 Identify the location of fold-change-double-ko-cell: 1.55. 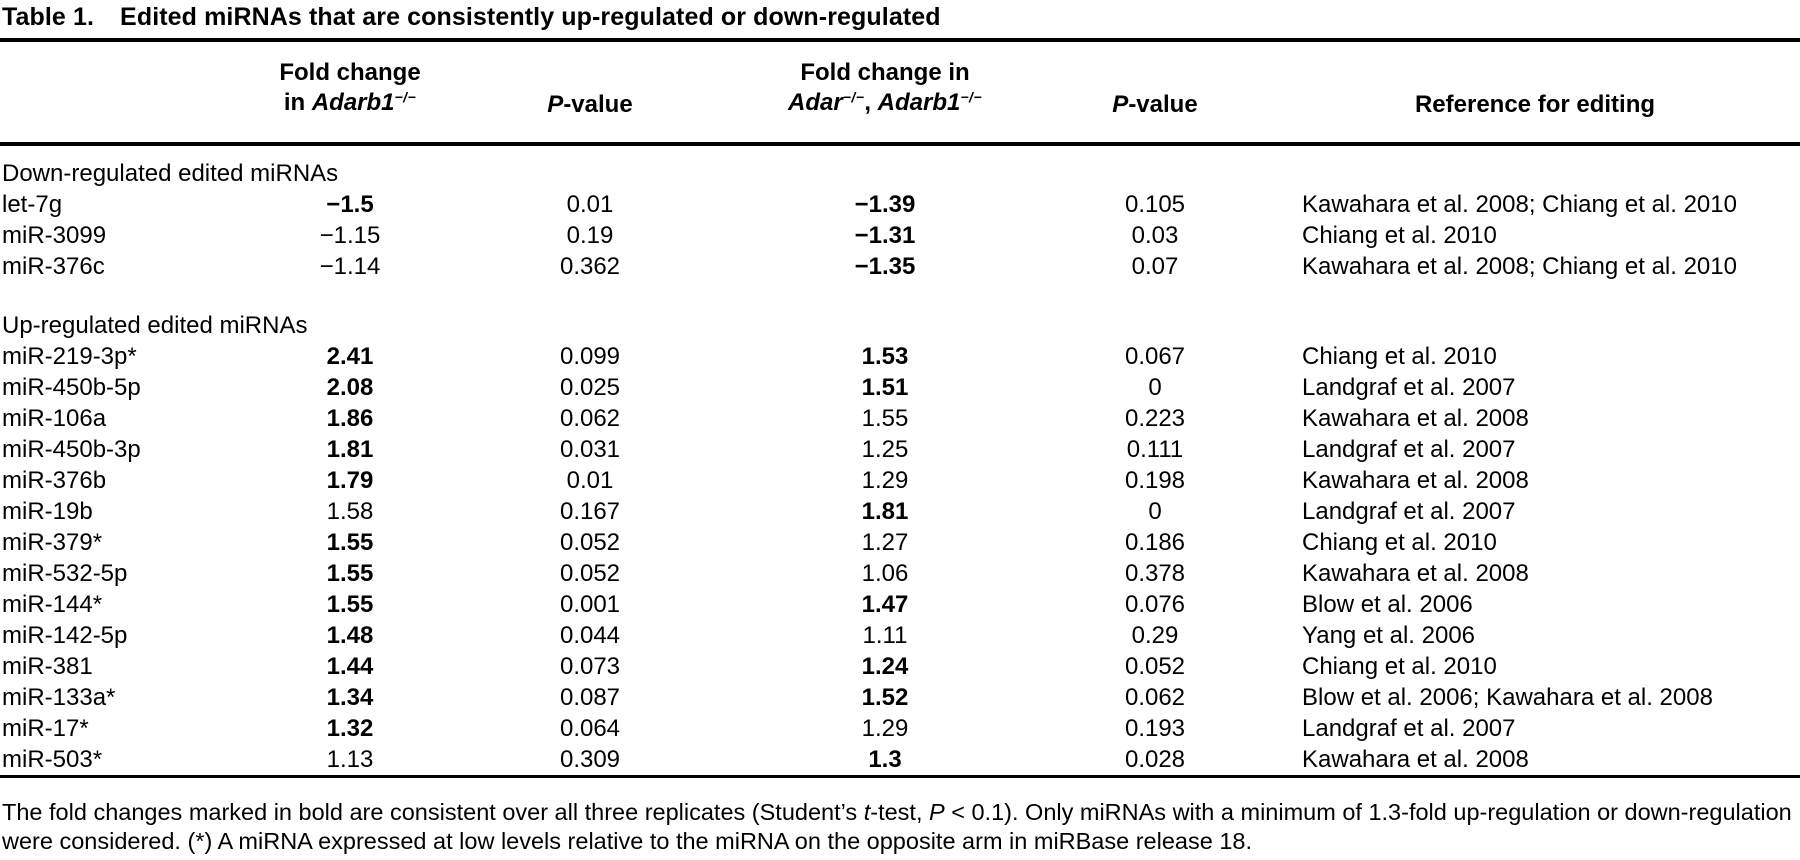
(885, 418).